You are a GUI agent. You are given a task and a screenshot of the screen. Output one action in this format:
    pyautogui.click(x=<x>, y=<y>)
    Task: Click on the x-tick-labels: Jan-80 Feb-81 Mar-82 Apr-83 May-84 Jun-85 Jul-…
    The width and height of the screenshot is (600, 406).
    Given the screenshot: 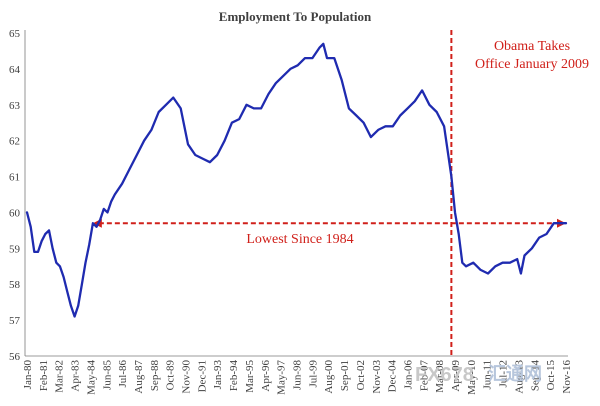 What is the action you would take?
    pyautogui.click(x=297, y=377)
    